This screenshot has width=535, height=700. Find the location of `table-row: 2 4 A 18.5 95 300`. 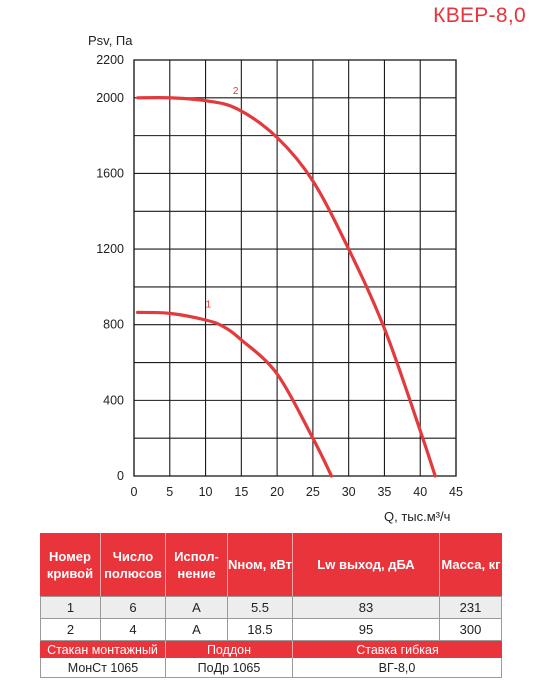

table-row: 2 4 A 18.5 95 300 is located at coordinates (271, 630).